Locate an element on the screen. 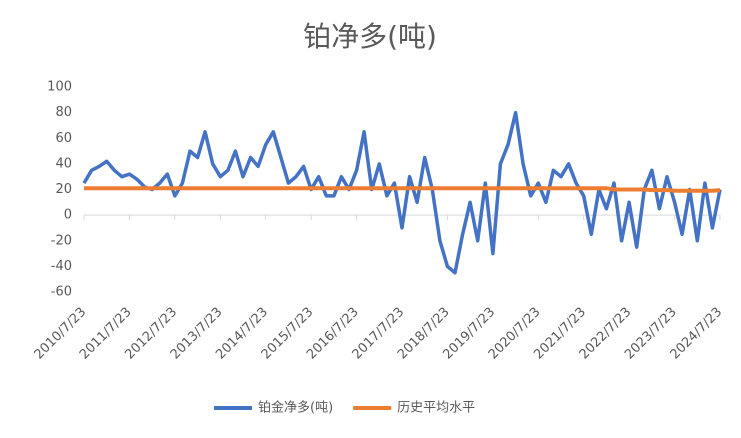  y-tick-label: 20 is located at coordinates (63, 189).